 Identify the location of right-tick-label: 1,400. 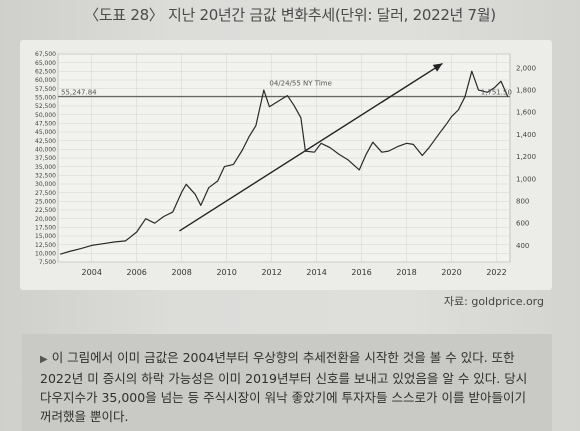
(526, 135).